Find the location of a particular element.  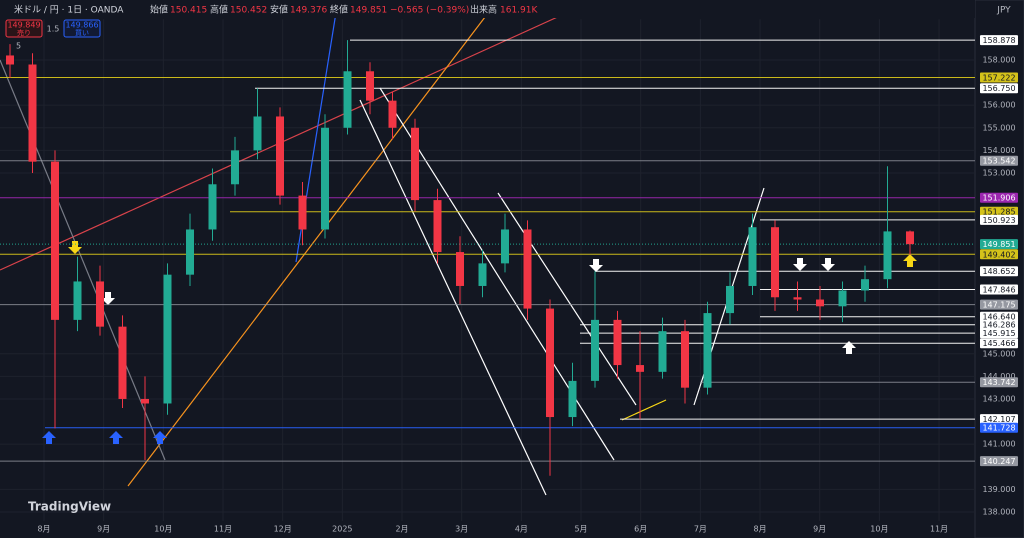

level-label: 146.640 is located at coordinates (998, 317).